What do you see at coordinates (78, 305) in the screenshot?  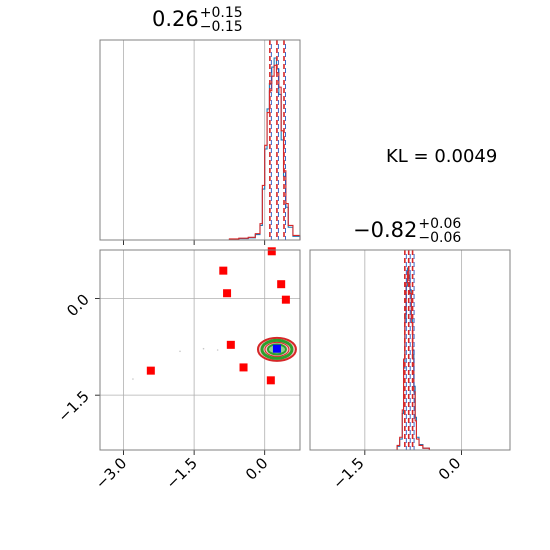 I see `y-tick-label: 0.0` at bounding box center [78, 305].